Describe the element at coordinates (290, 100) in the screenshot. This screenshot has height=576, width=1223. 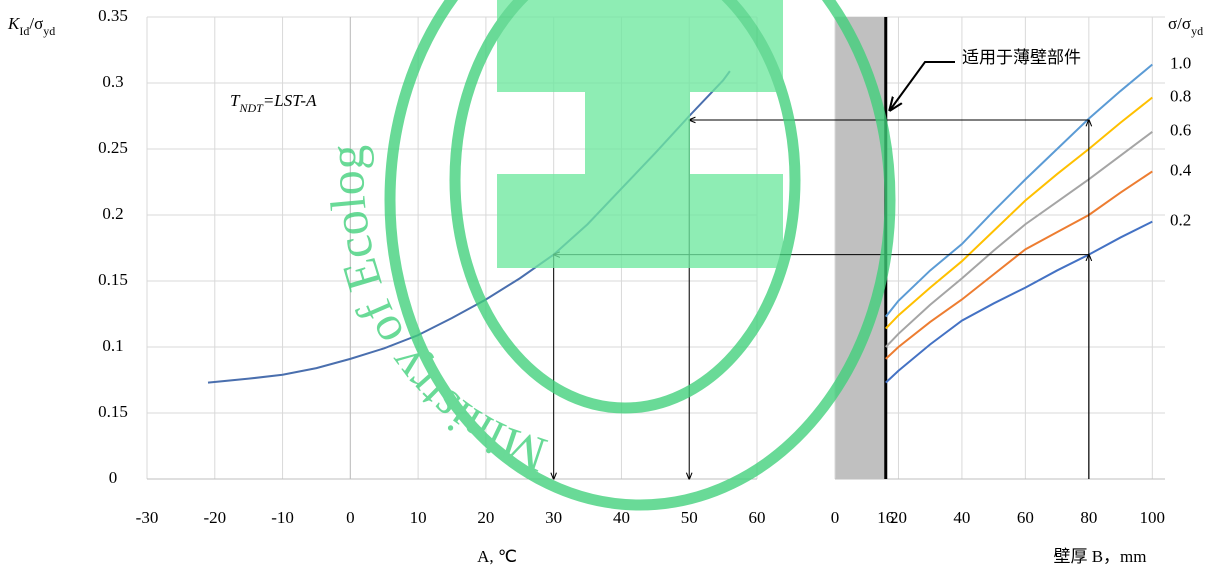
I see `label-part: =LST-A` at that location.